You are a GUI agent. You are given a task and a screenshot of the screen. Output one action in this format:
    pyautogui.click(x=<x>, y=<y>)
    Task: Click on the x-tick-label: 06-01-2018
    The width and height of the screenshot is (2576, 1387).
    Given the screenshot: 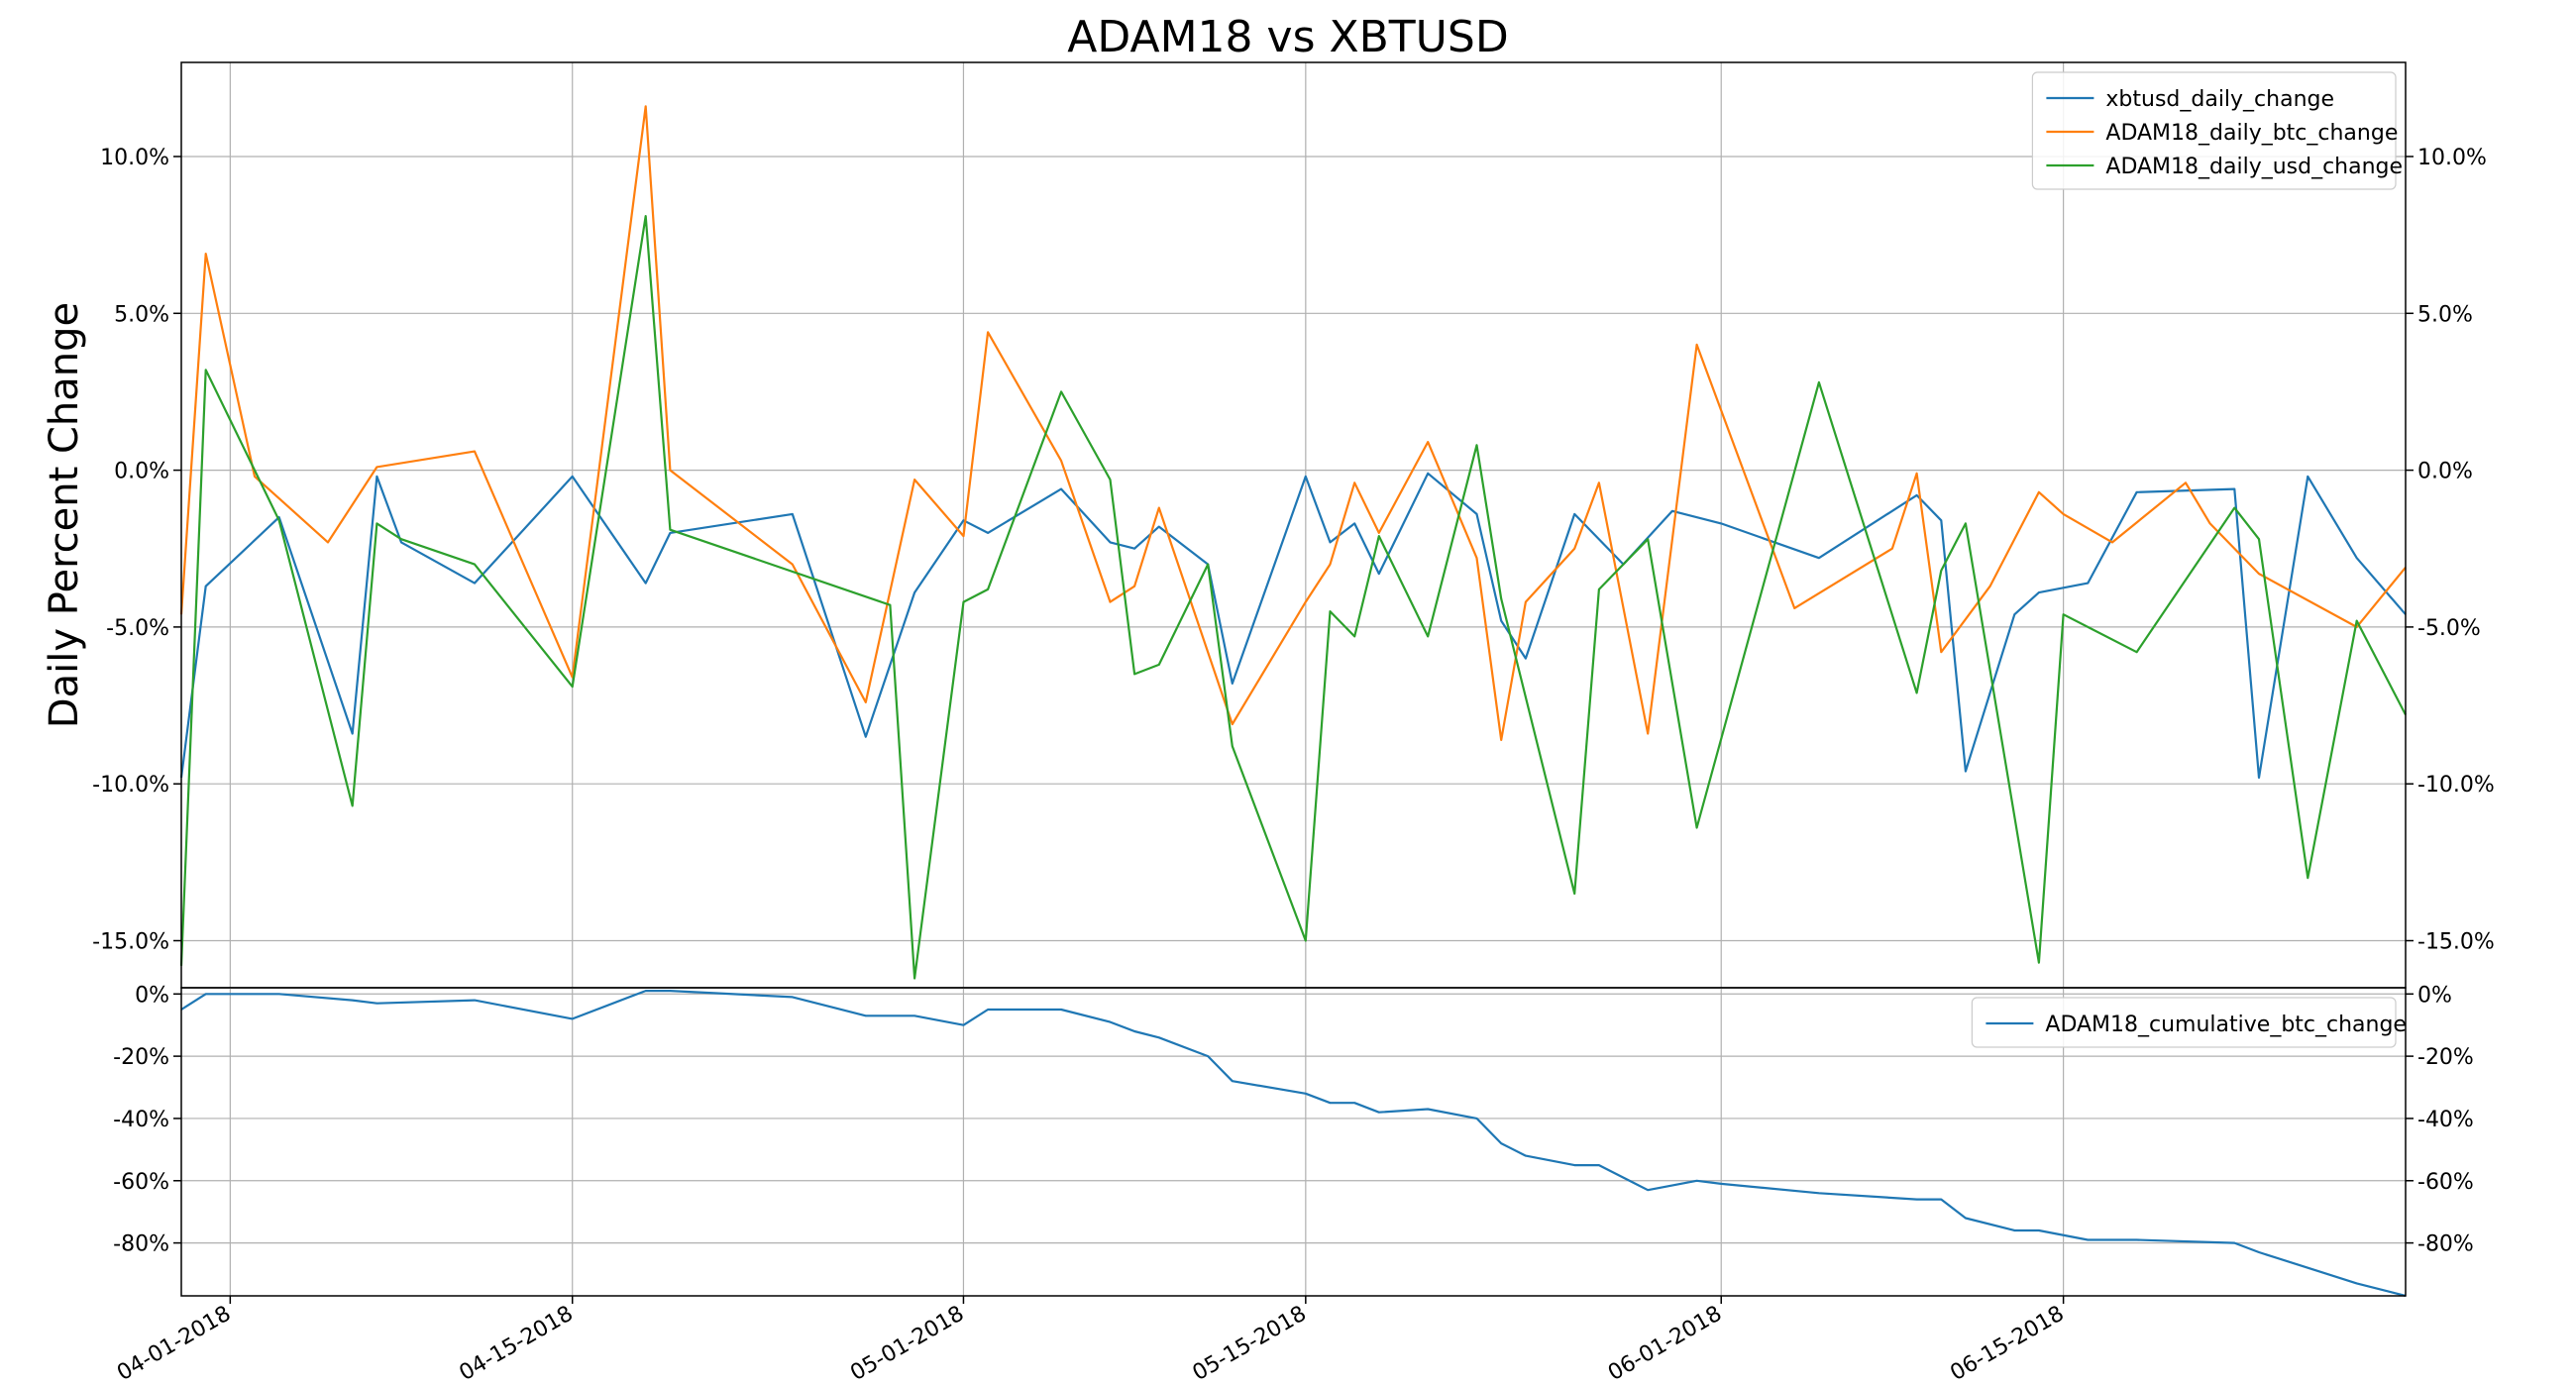 What is the action you would take?
    pyautogui.click(x=1665, y=1344)
    